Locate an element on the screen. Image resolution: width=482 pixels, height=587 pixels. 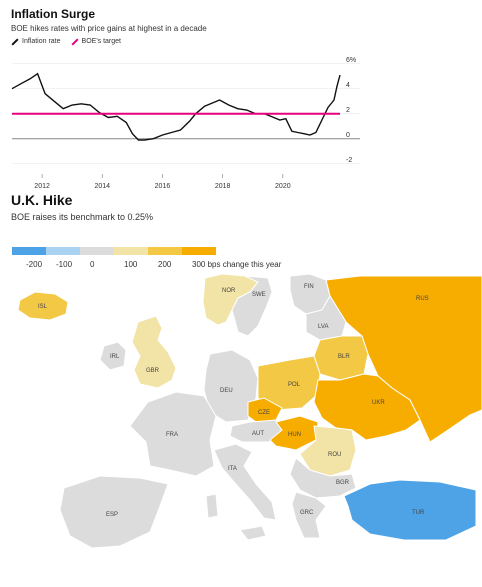
y-tick-label: -2 is located at coordinates (349, 160).